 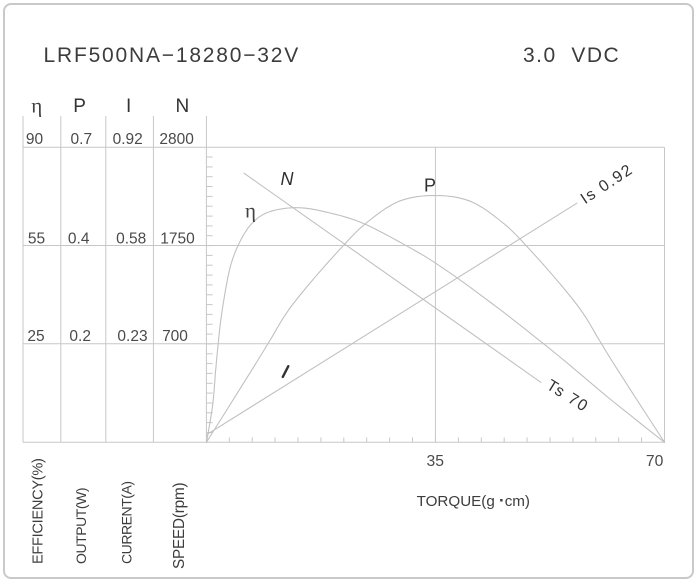 I want to click on svg-text: SPEED(rpm), so click(x=179, y=526).